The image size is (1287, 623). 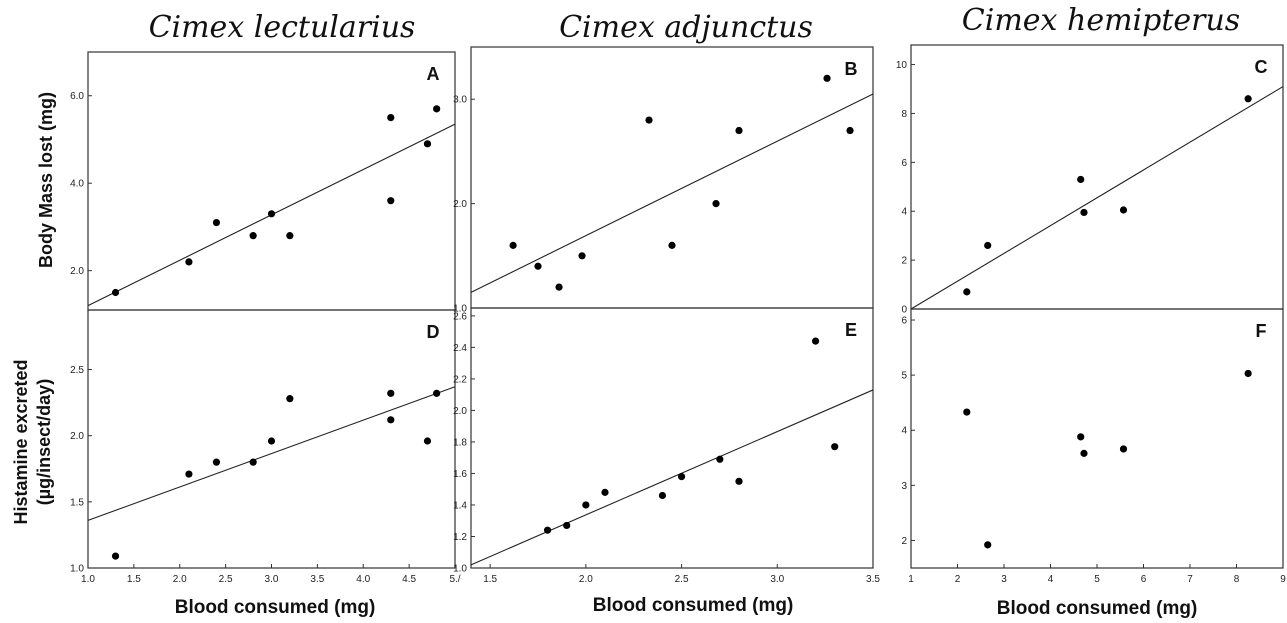 I want to click on y-tick-label: 8, so click(x=904, y=114).